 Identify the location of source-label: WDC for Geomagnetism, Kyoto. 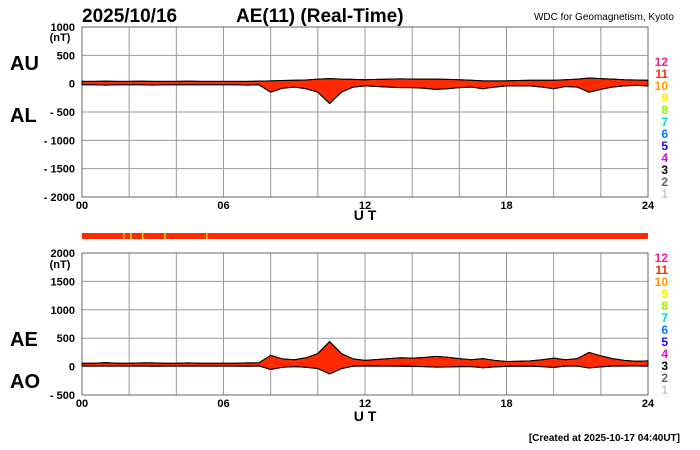
(604, 17).